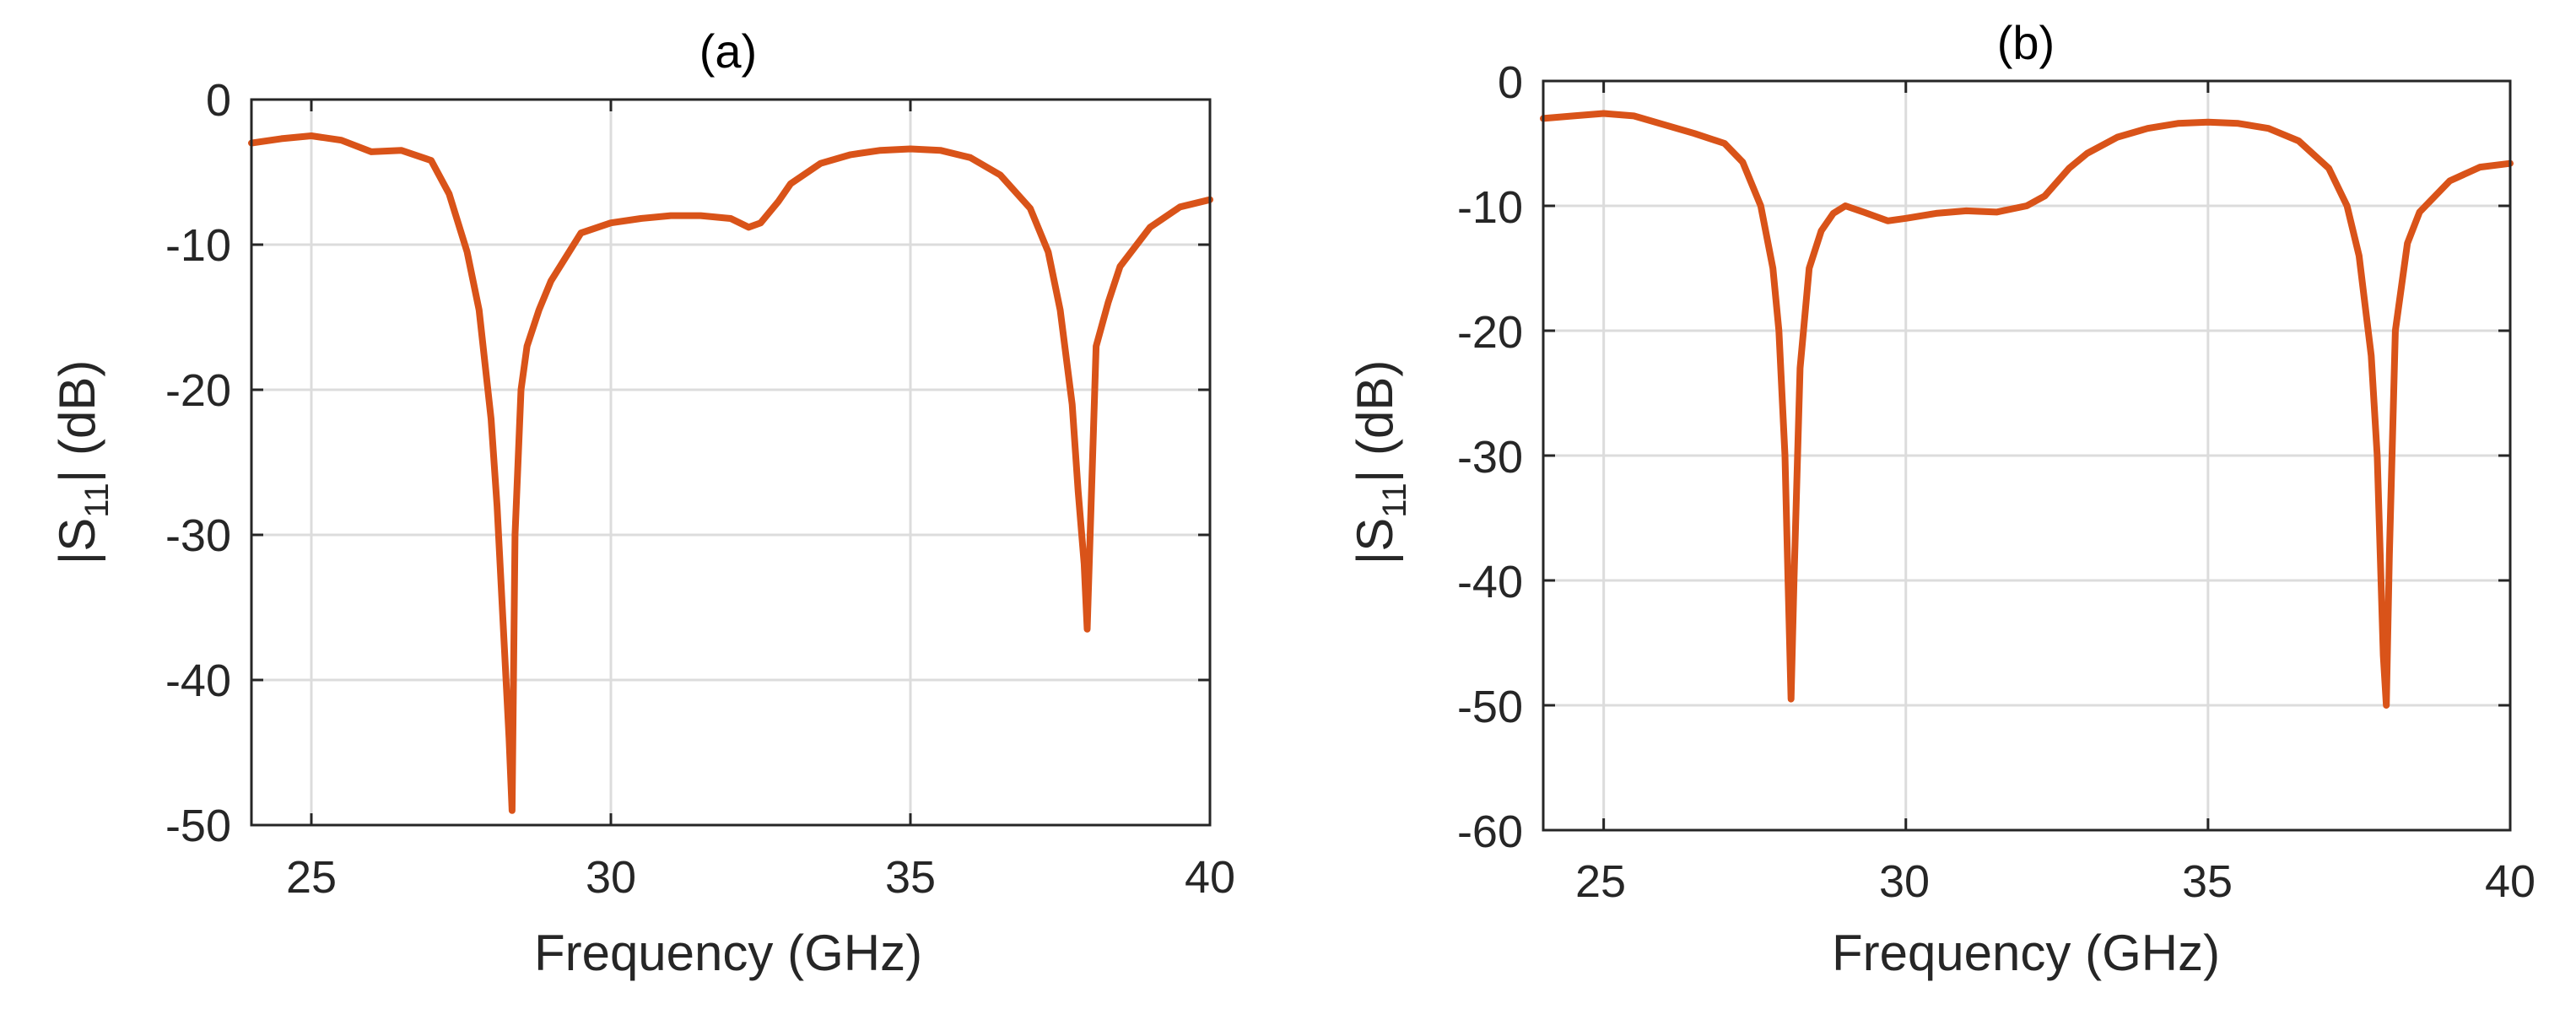  What do you see at coordinates (1210, 877) in the screenshot?
I see `x-tick-label-a-40: 40` at bounding box center [1210, 877].